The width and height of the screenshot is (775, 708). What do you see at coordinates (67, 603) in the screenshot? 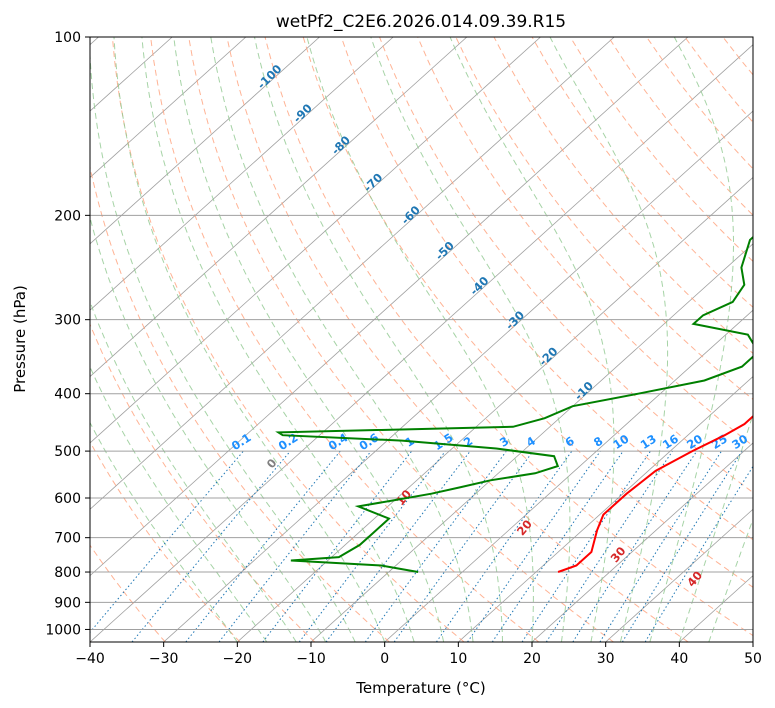
I see `y-tick-label: 900` at bounding box center [67, 603].